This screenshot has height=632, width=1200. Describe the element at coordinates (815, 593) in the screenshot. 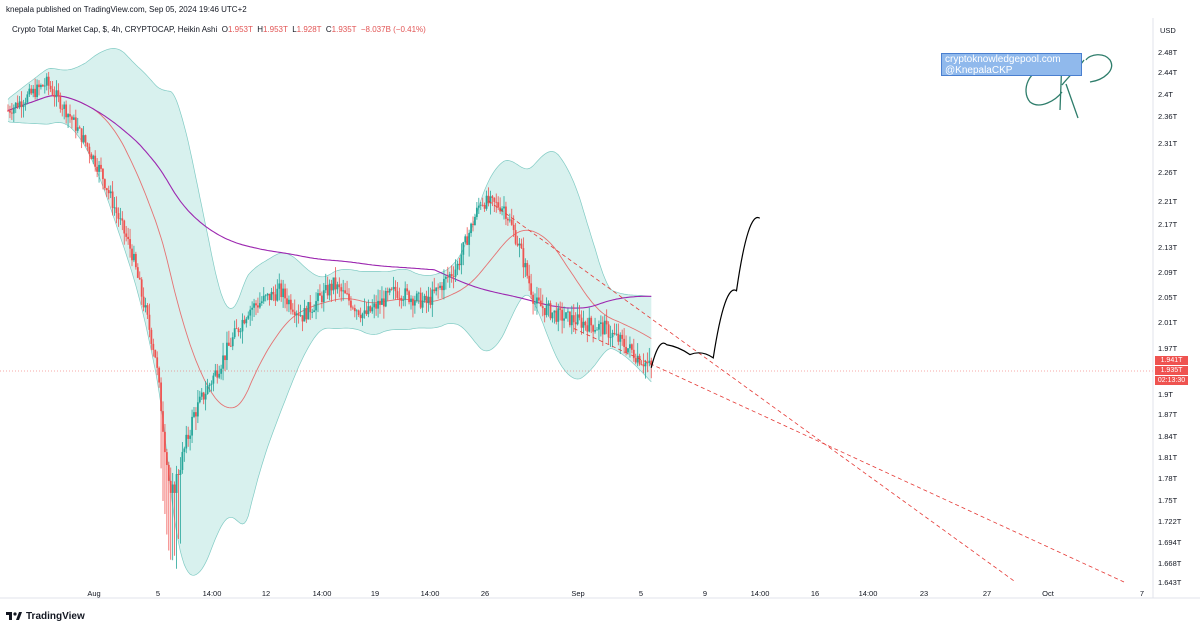

I see `x-tick-label: 16` at that location.